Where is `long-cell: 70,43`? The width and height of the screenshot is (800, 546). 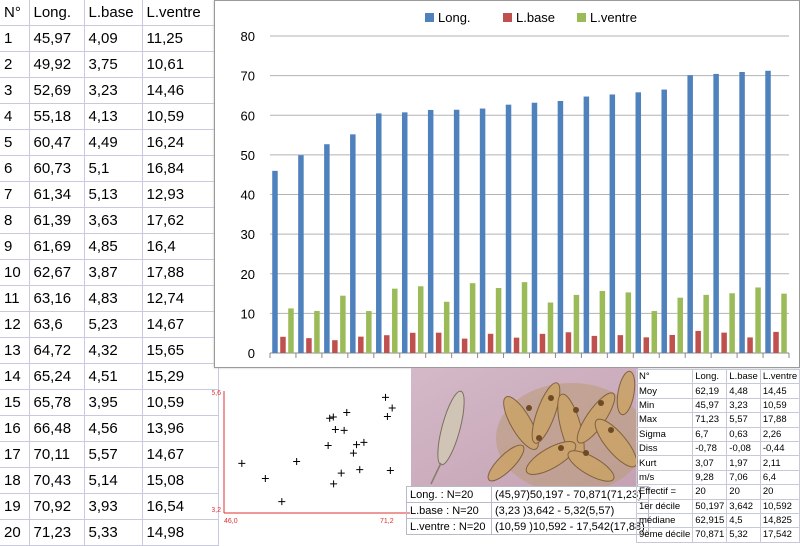 long-cell: 70,43 is located at coordinates (57, 480).